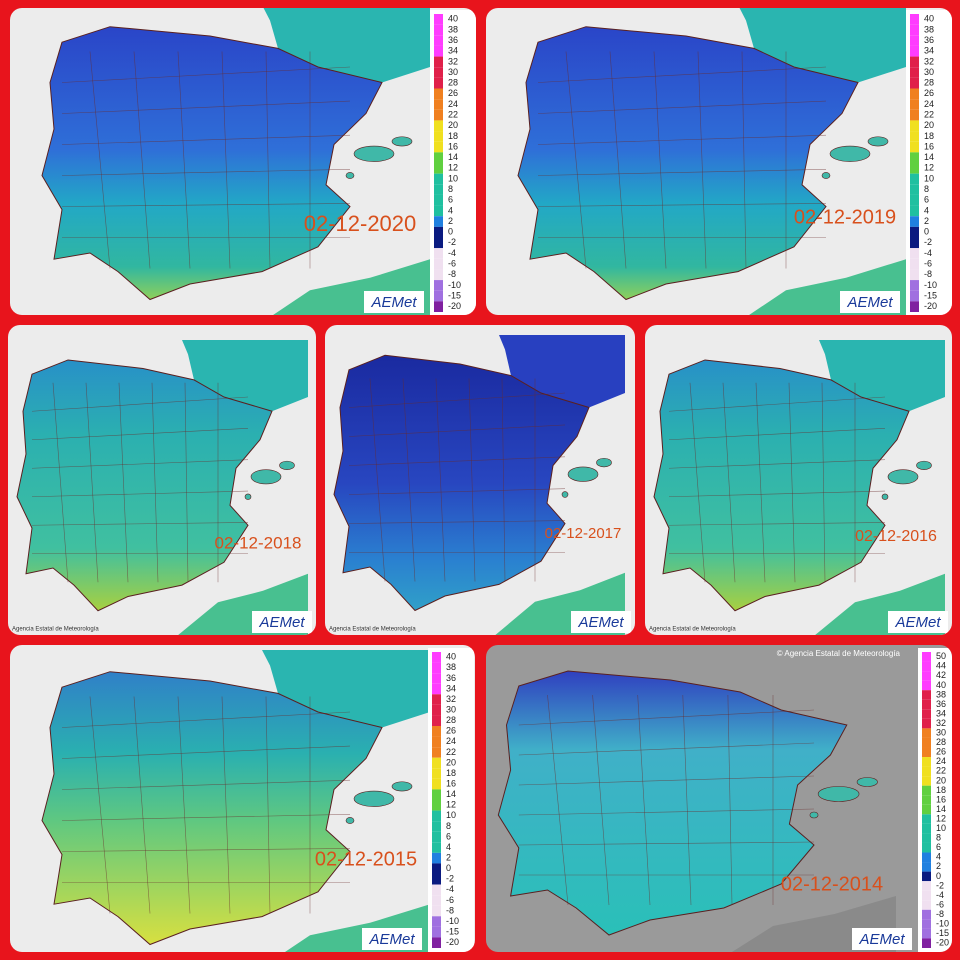  Describe the element at coordinates (941, 771) in the screenshot. I see `legend-label: 22` at that location.